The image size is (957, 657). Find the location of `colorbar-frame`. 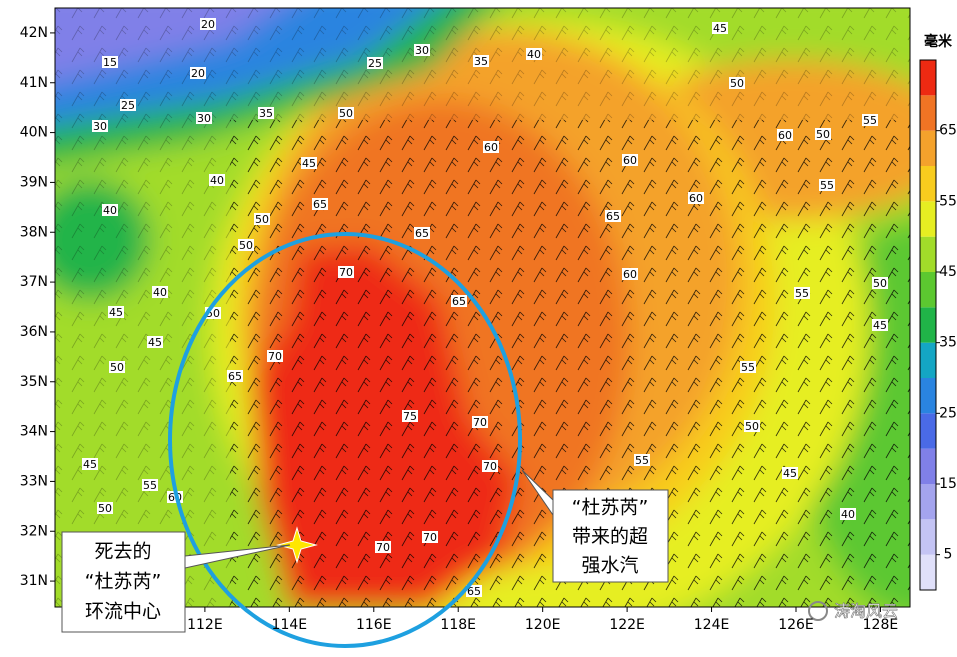

colorbar-frame is located at coordinates (928, 325).